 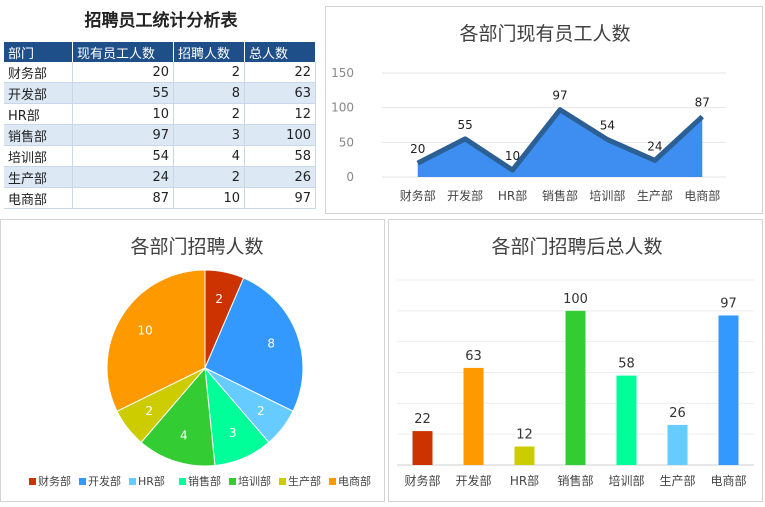 I want to click on cell-dept: 电商部, so click(x=38, y=198).